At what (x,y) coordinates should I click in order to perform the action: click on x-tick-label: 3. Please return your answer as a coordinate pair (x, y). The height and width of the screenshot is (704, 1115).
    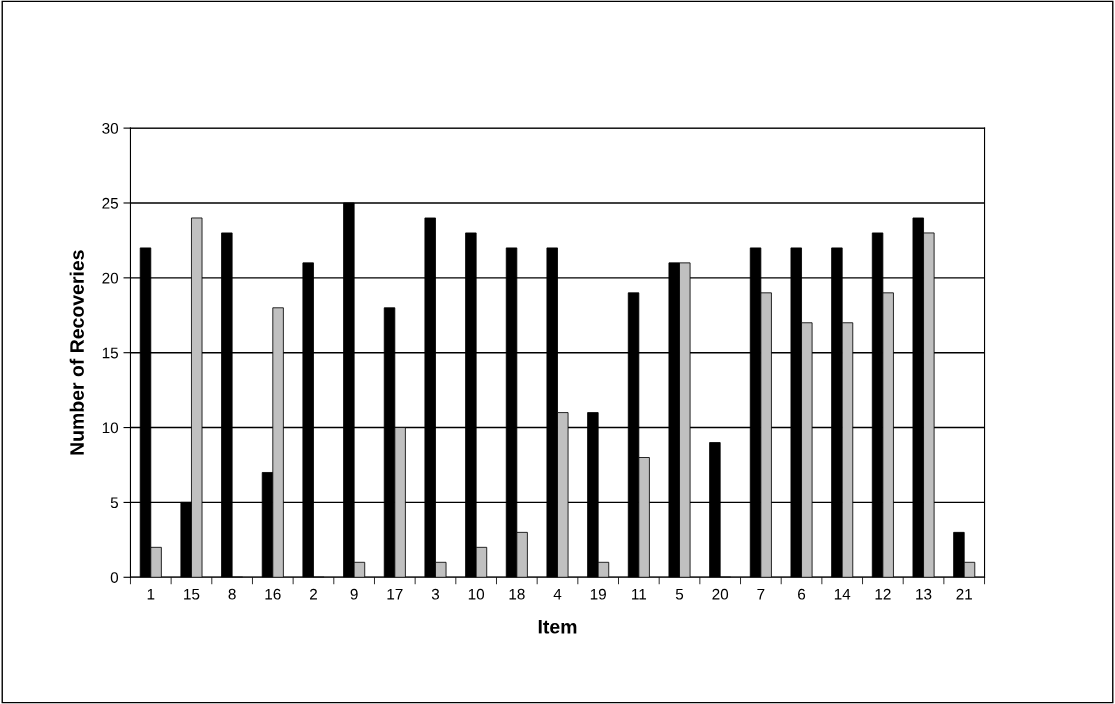
    Looking at the image, I should click on (435, 594).